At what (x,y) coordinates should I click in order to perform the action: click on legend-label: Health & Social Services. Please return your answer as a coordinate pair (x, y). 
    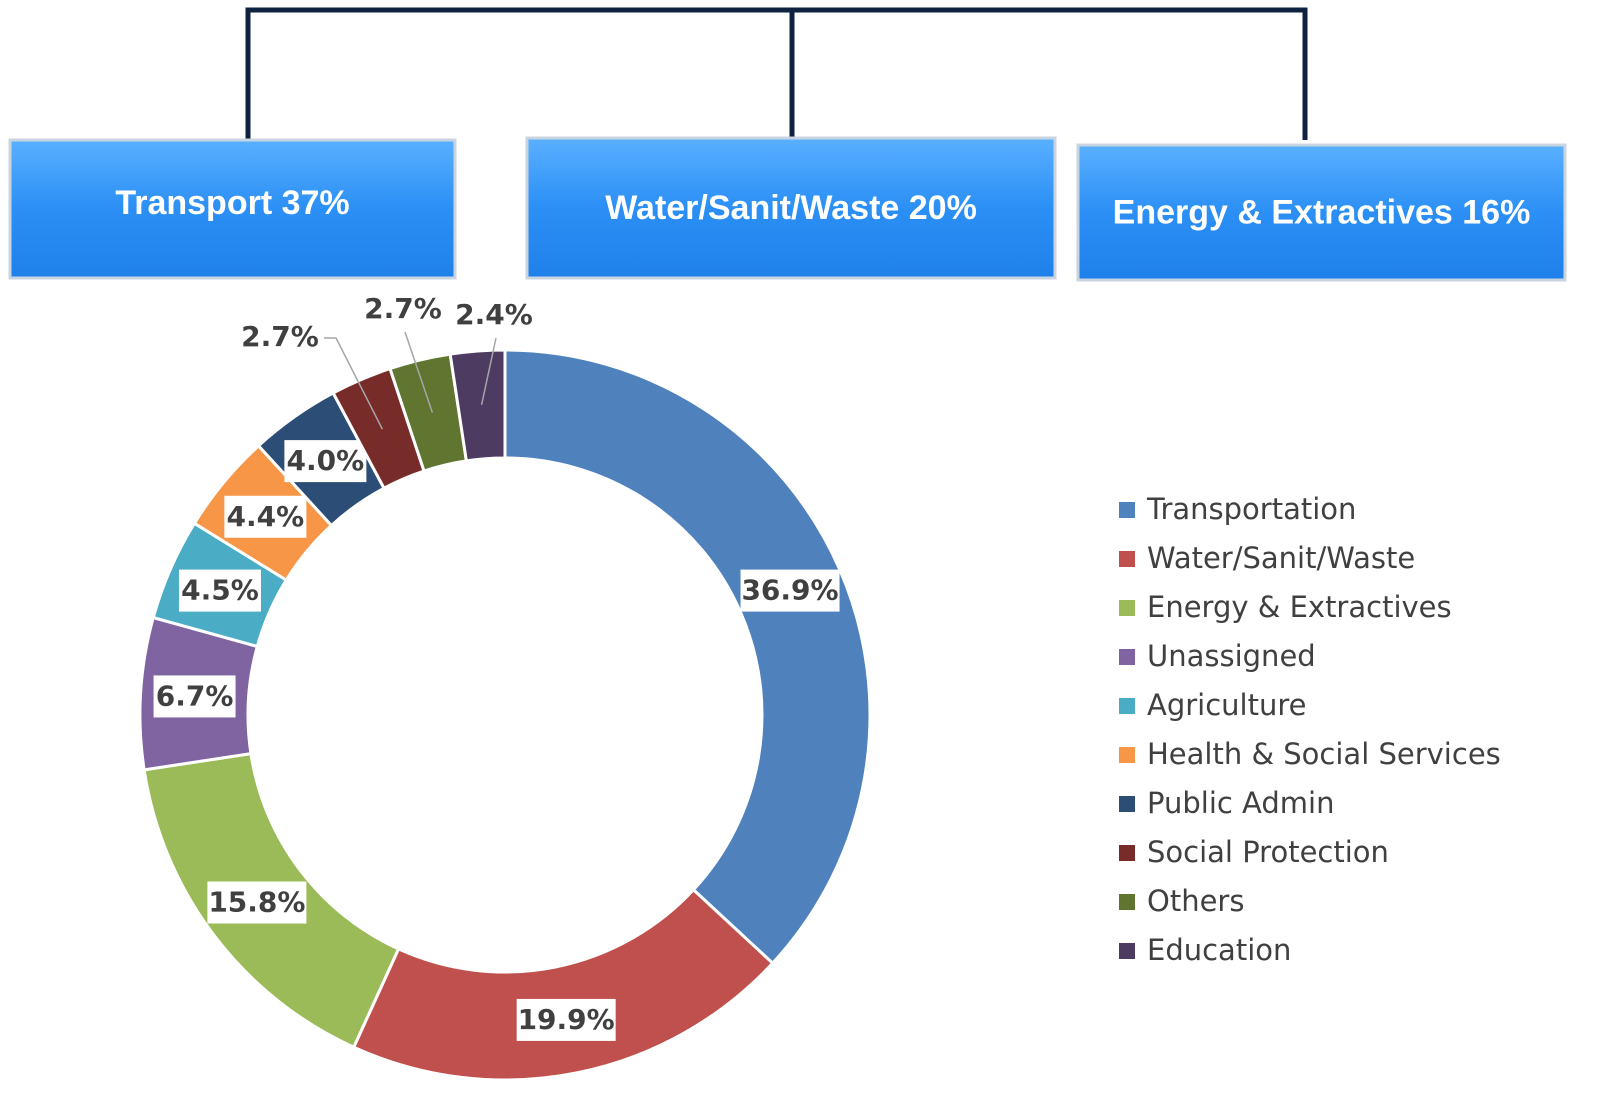
    Looking at the image, I should click on (1324, 754).